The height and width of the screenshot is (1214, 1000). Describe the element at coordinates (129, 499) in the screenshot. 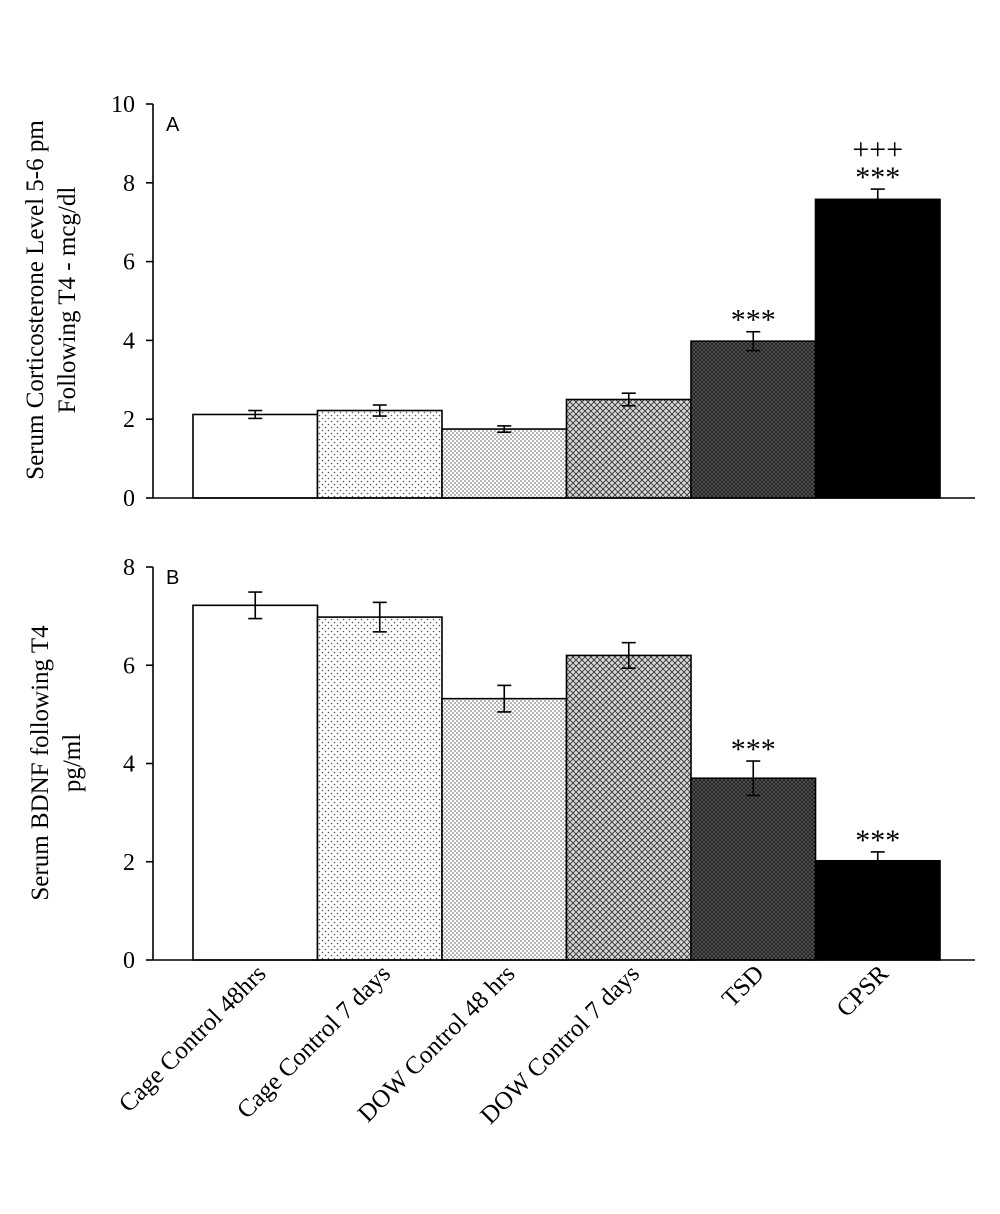

I see `panel-a-y-tick-label: 0` at that location.